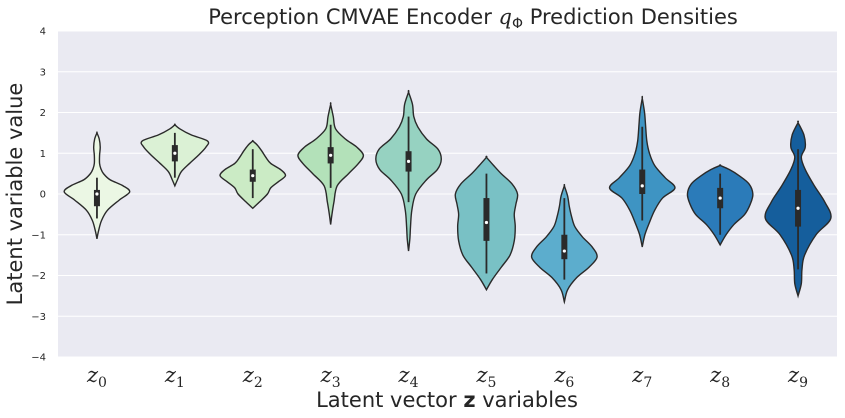 This screenshot has width=845, height=418. What do you see at coordinates (38, 358) in the screenshot?
I see `y-tick-label: −4` at bounding box center [38, 358].